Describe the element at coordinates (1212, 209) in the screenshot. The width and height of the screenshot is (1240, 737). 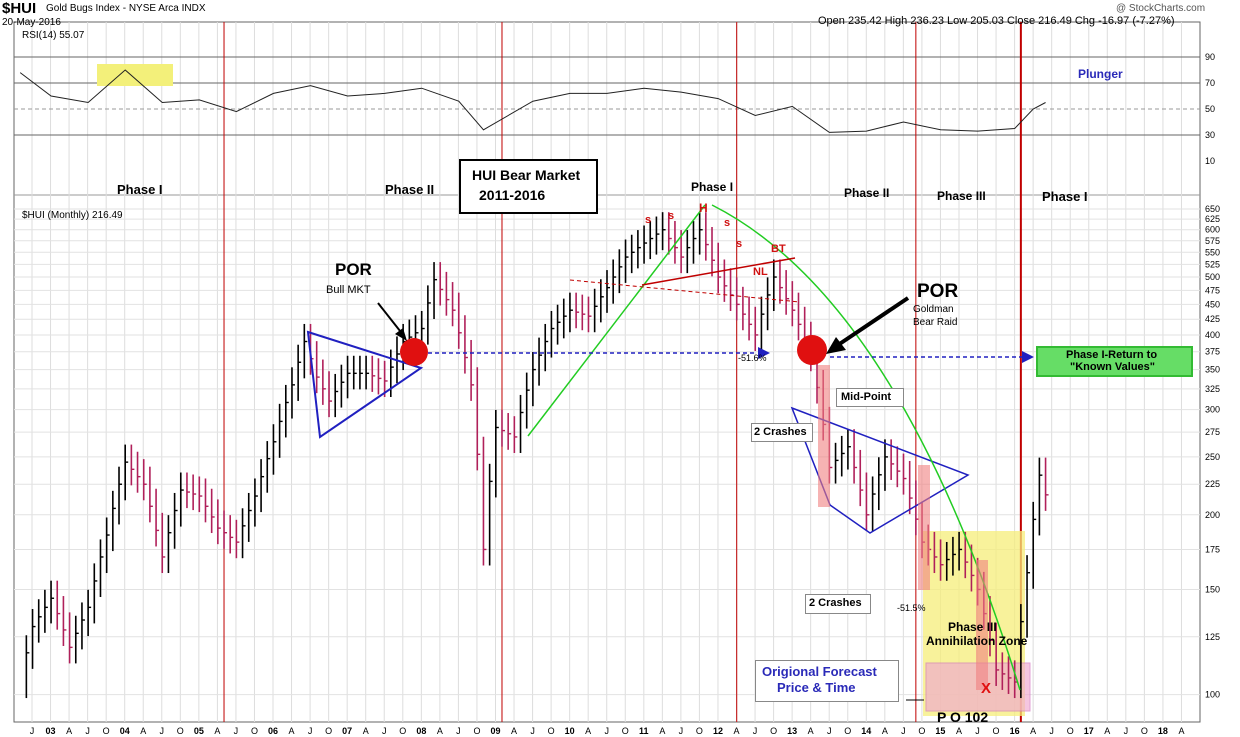
I see `y-tick-label: 650` at that location.